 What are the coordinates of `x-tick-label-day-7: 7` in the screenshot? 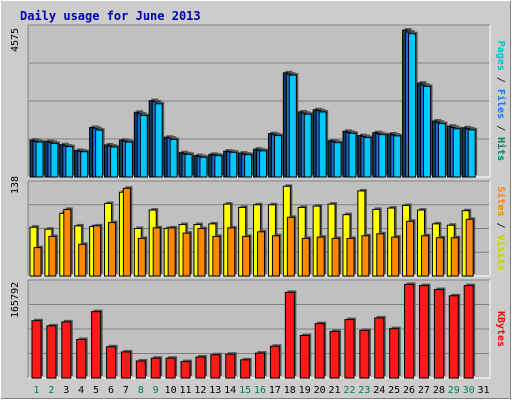 It's located at (126, 390).